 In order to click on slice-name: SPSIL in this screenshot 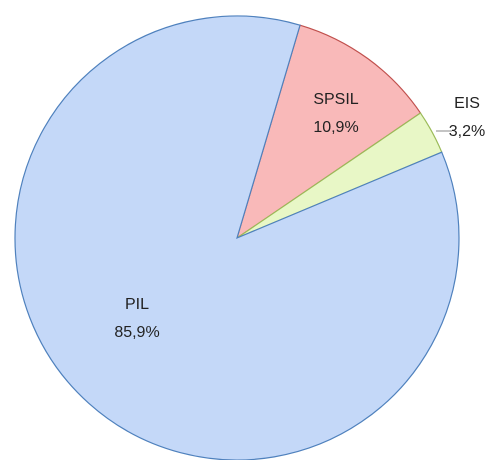, I will do `click(335, 99)`.